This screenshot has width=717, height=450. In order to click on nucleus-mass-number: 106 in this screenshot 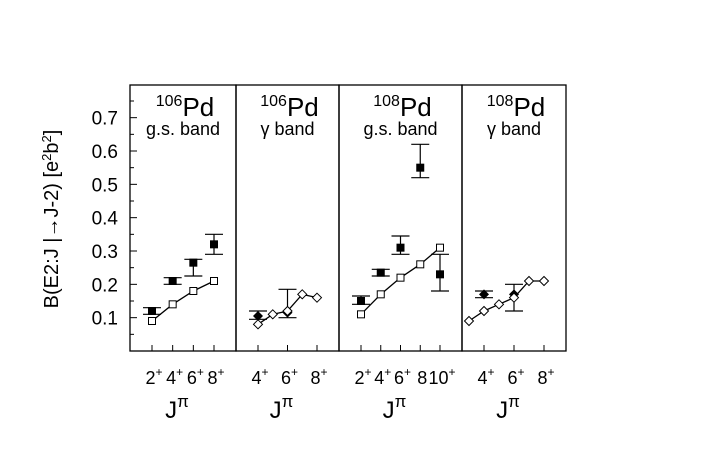, I will do `click(169, 101)`.